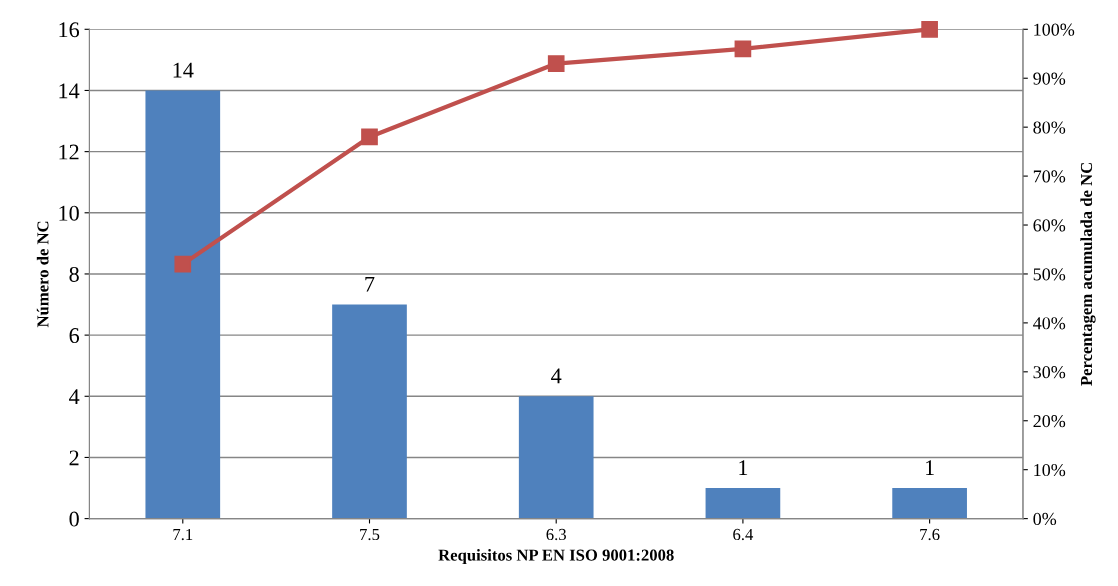 Image resolution: width=1118 pixels, height=586 pixels. What do you see at coordinates (1049, 225) in the screenshot?
I see `y2-tick-label: 60%` at bounding box center [1049, 225].